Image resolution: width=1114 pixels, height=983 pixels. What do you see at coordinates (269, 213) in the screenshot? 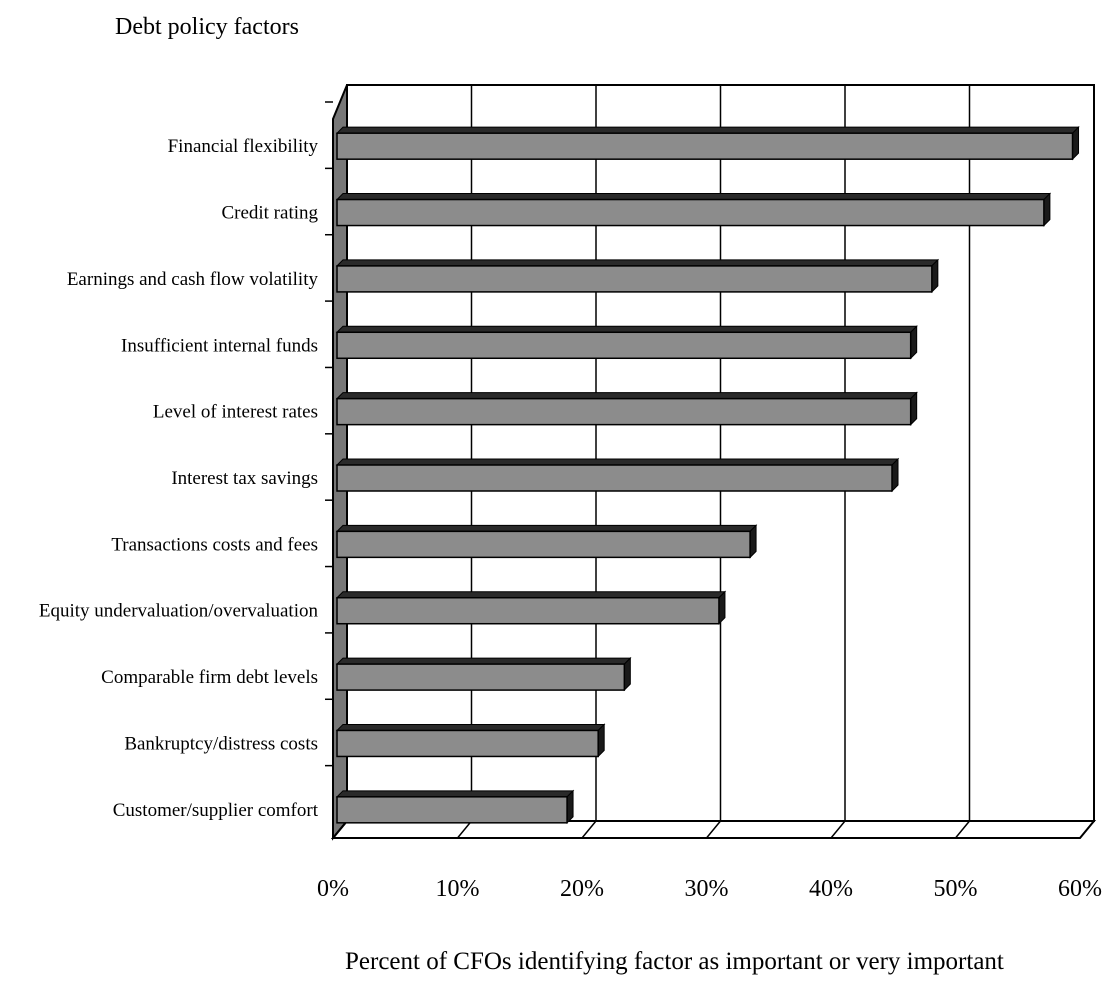
I see `category-label: Credit rating` at bounding box center [269, 213].